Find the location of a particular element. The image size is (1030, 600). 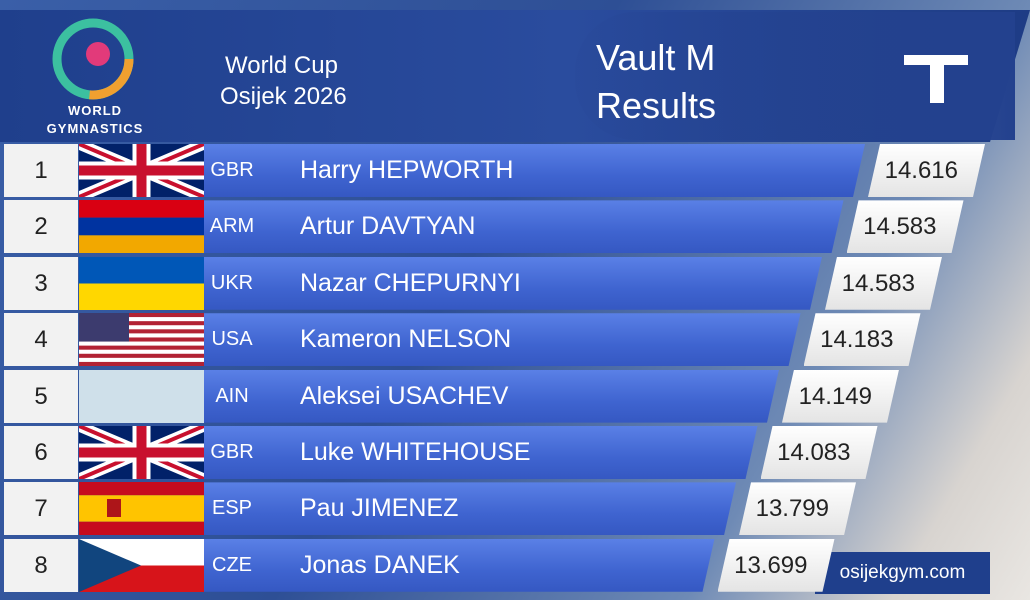

event-title: Vault M is located at coordinates (656, 57).